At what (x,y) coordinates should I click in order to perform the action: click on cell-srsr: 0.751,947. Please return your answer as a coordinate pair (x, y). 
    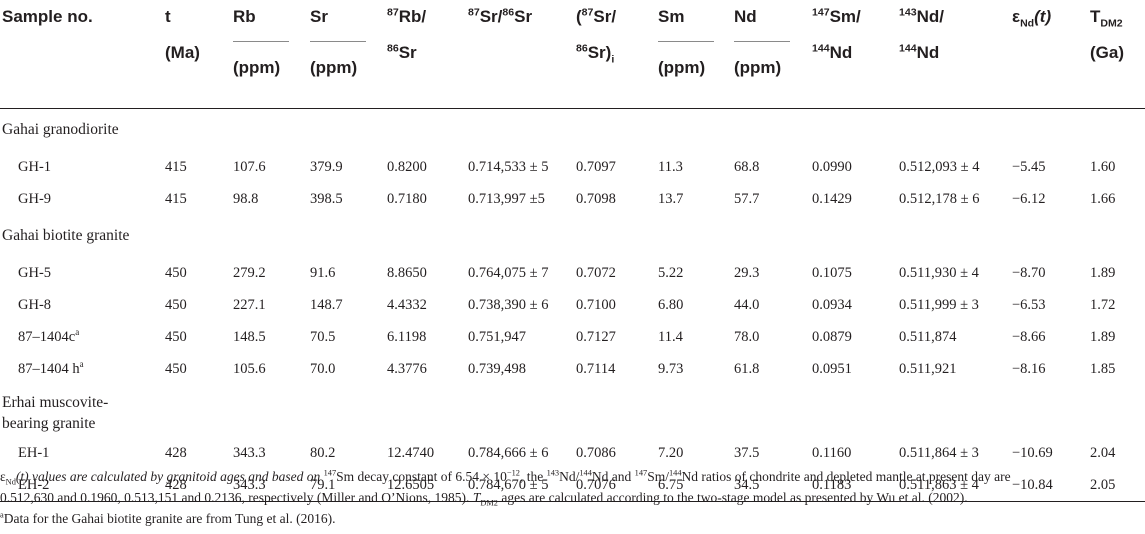
    Looking at the image, I should click on (497, 337).